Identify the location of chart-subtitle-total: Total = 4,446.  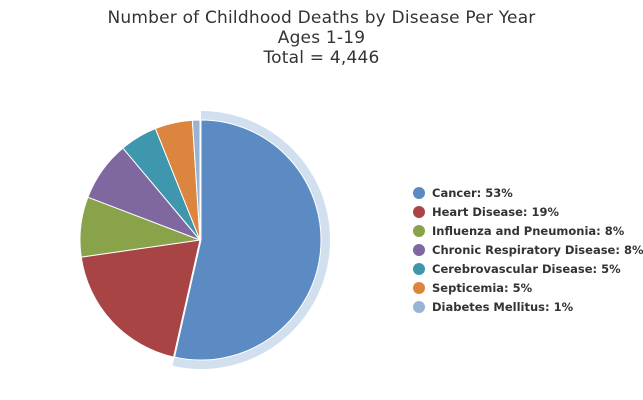
(321, 58).